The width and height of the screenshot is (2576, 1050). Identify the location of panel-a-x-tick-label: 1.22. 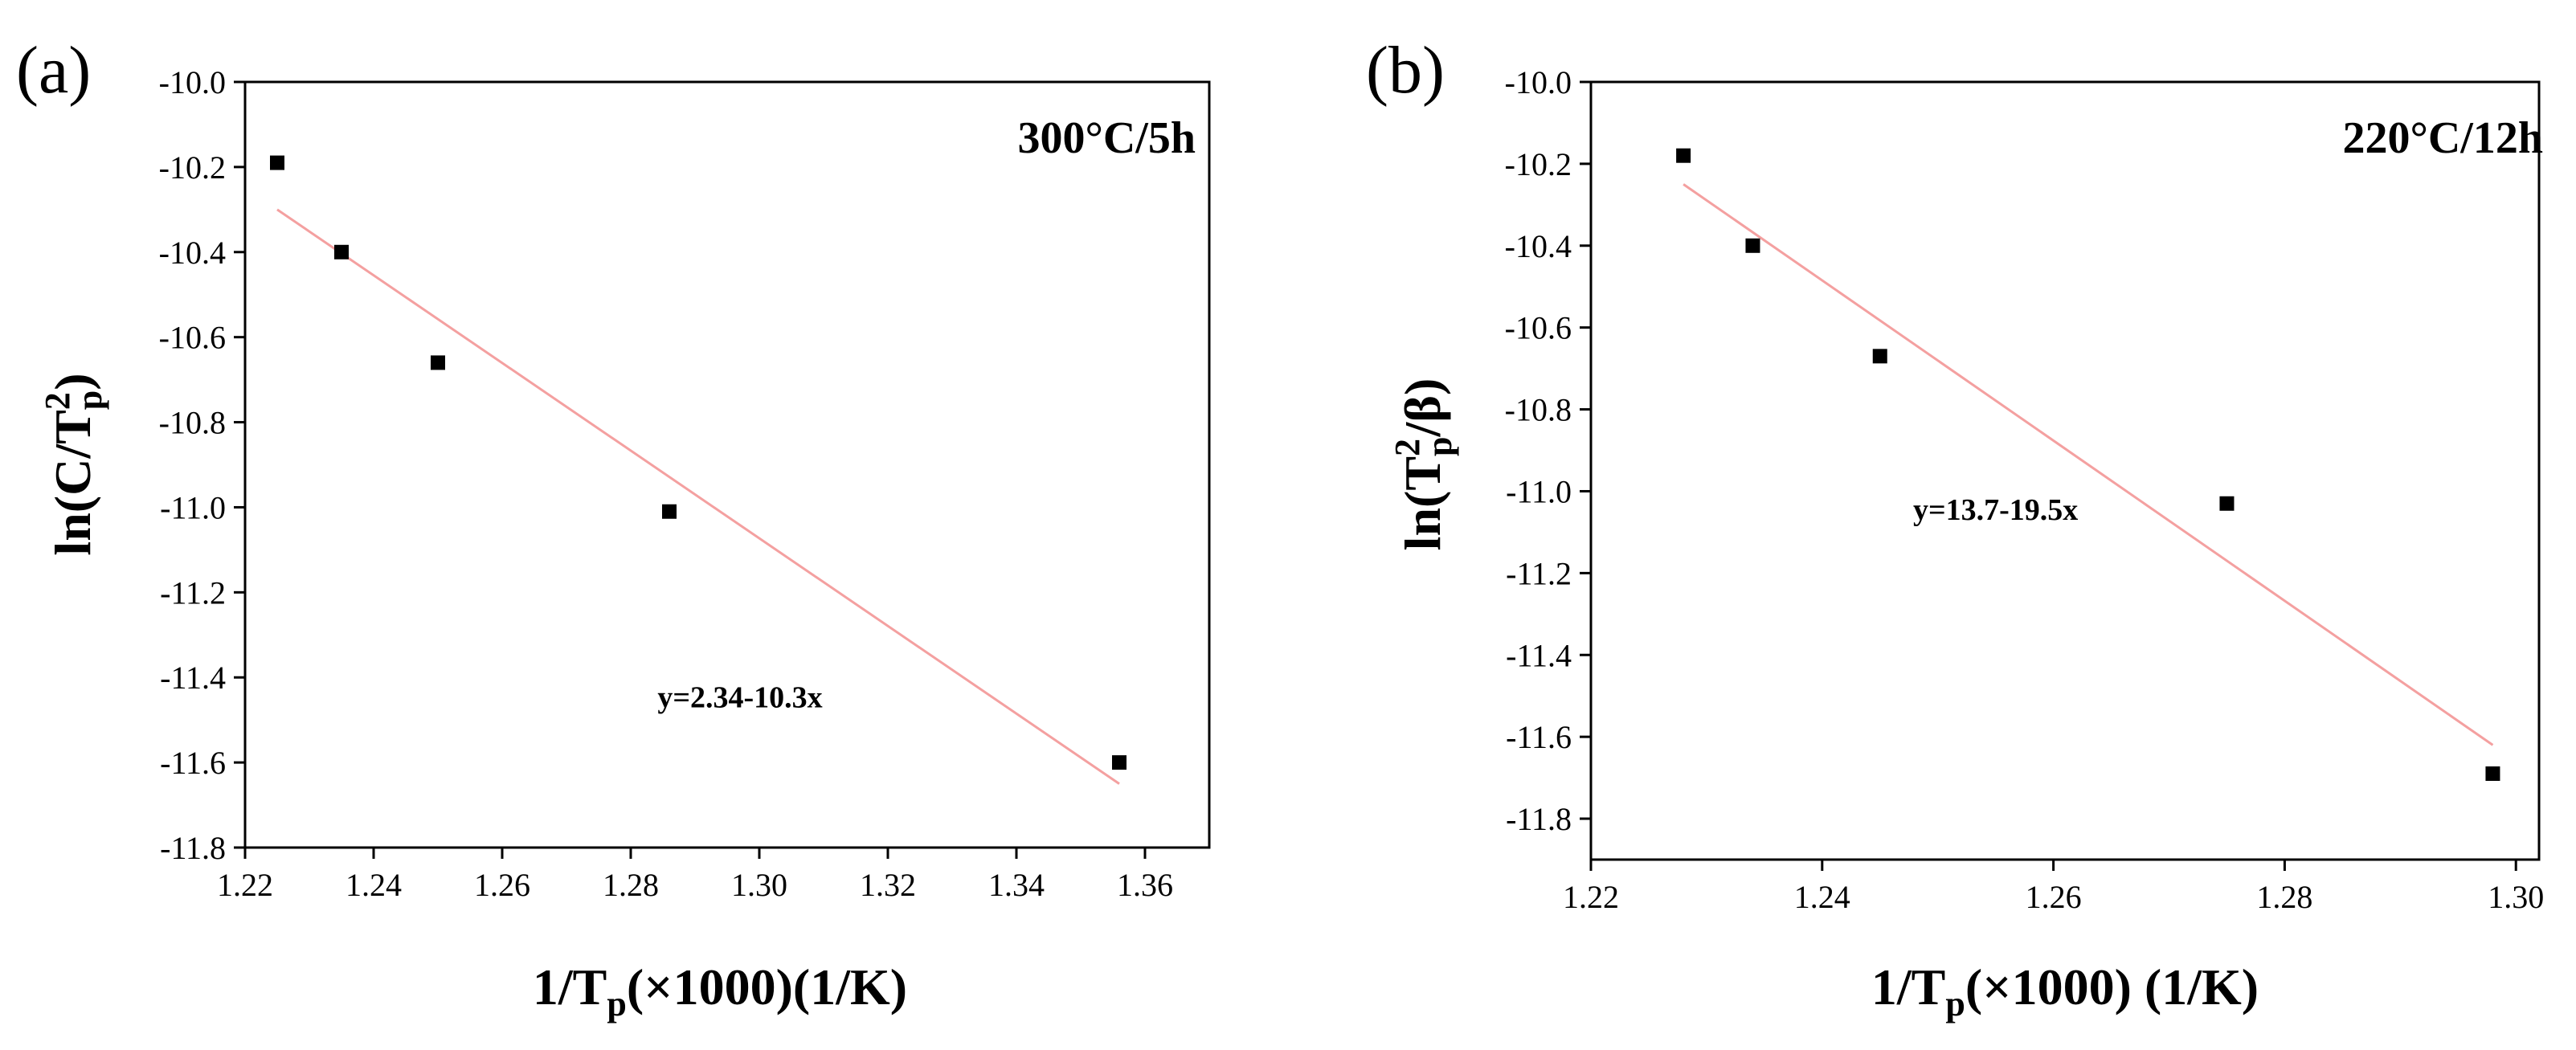
(245, 885).